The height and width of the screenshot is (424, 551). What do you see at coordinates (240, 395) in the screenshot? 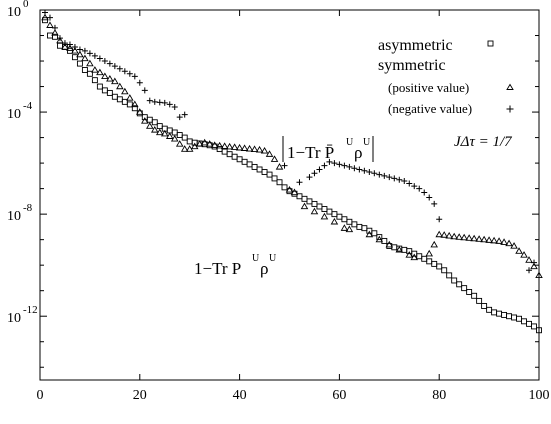
I see `x-tick-label: 40` at bounding box center [240, 395].